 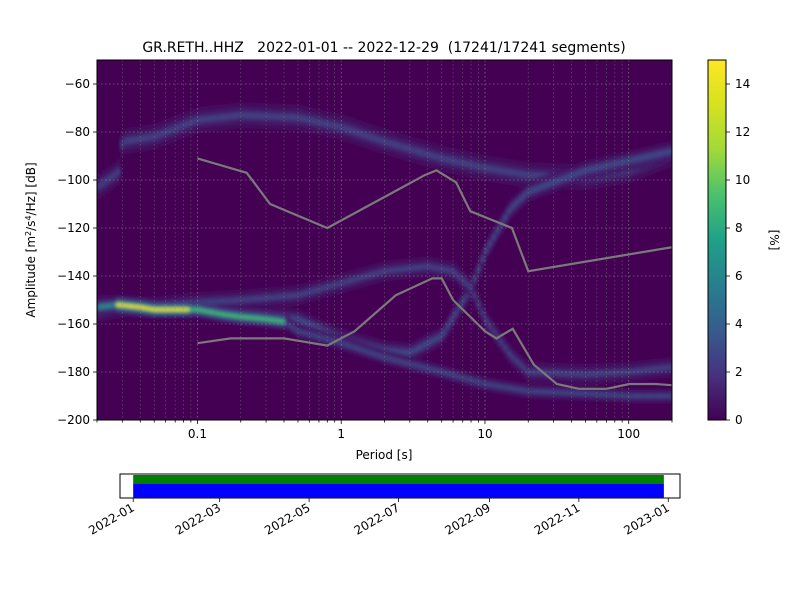 I want to click on y-tick-label: −100, so click(x=73, y=180).